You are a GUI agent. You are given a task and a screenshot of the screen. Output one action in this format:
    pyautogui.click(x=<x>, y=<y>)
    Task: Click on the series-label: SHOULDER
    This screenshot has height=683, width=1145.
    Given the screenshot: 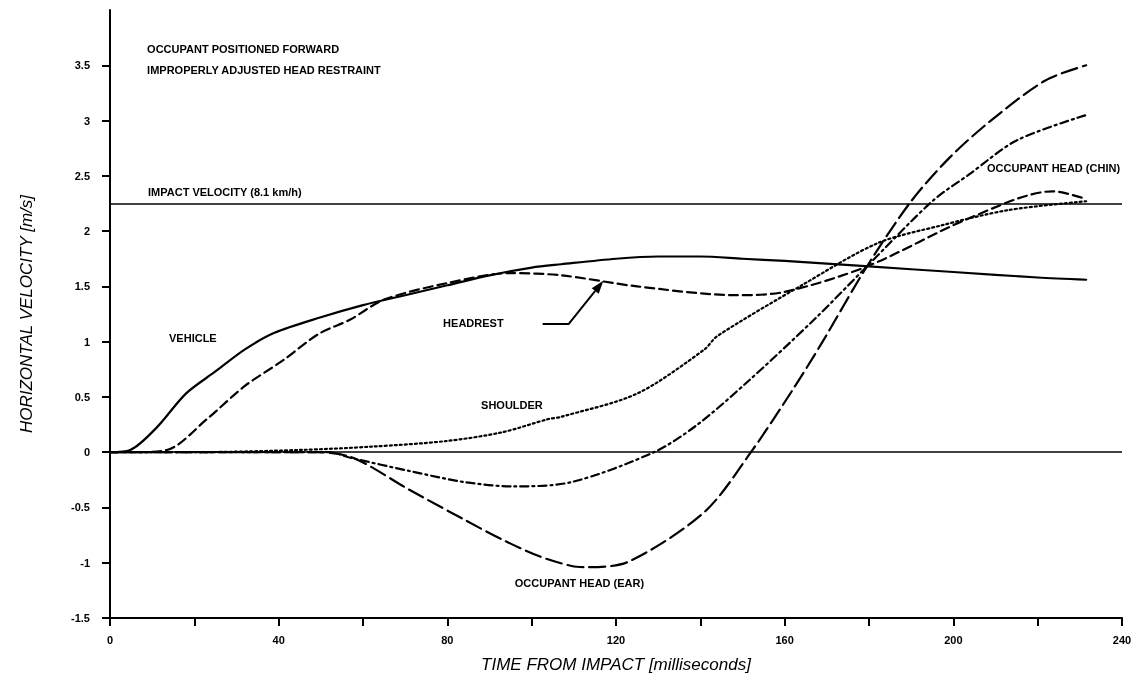 What is the action you would take?
    pyautogui.click(x=512, y=404)
    